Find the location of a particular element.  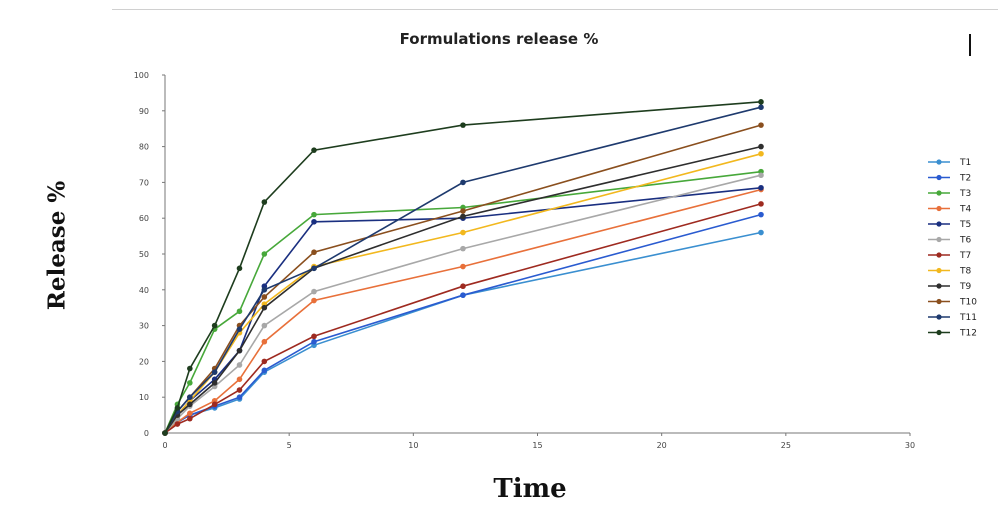

y-tick-label: 20 is located at coordinates (144, 361).